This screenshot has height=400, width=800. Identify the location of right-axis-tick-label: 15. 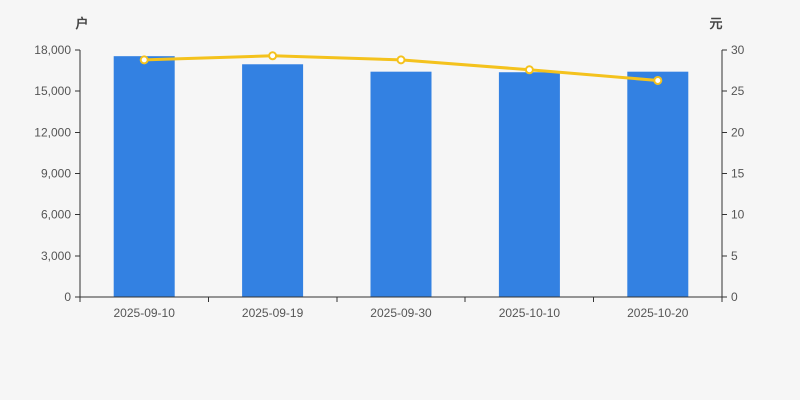
(738, 174).